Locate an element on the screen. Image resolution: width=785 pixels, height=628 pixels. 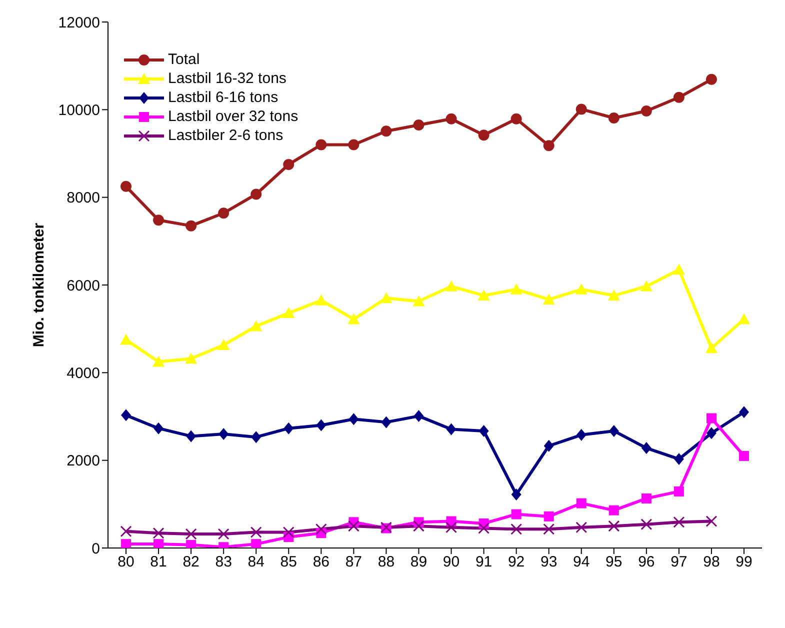
x-tick-label: 93 is located at coordinates (549, 562).